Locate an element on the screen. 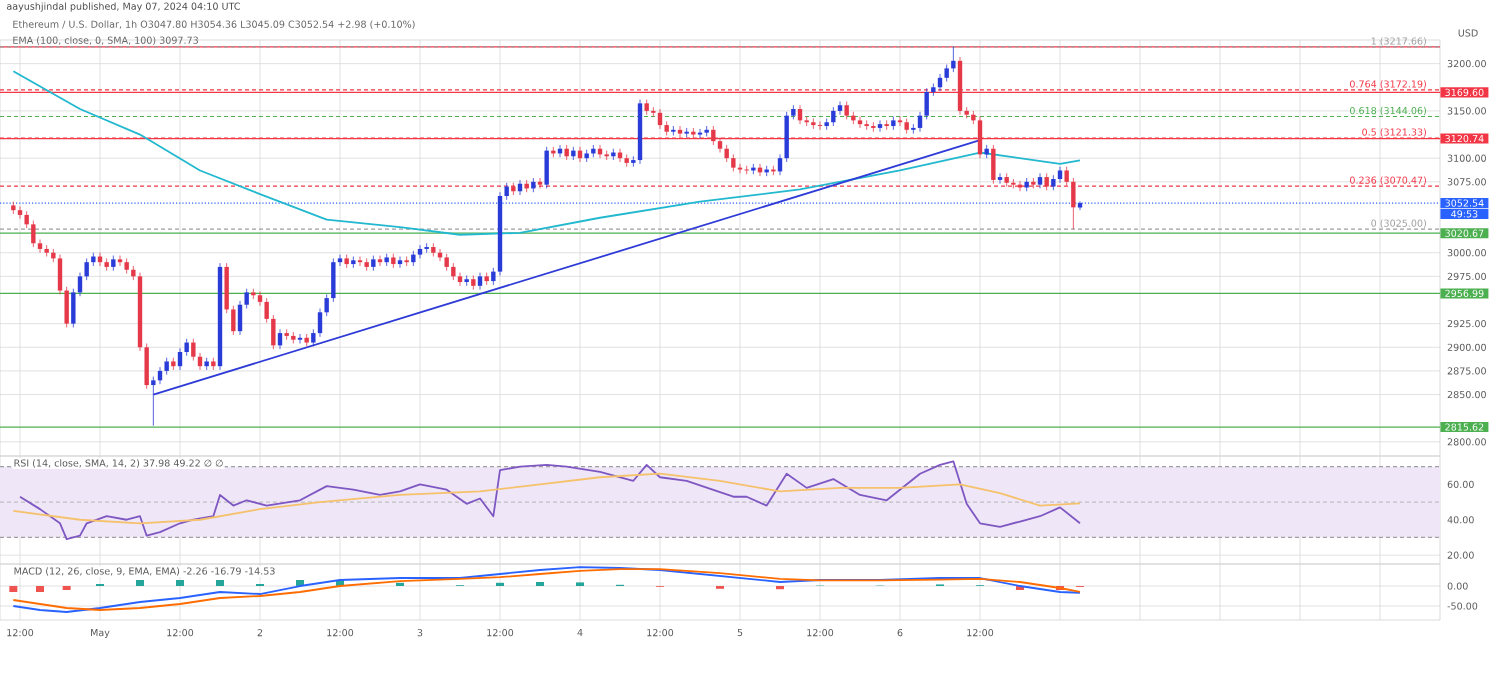 The height and width of the screenshot is (674, 1500). line-series is located at coordinates (546, 498).